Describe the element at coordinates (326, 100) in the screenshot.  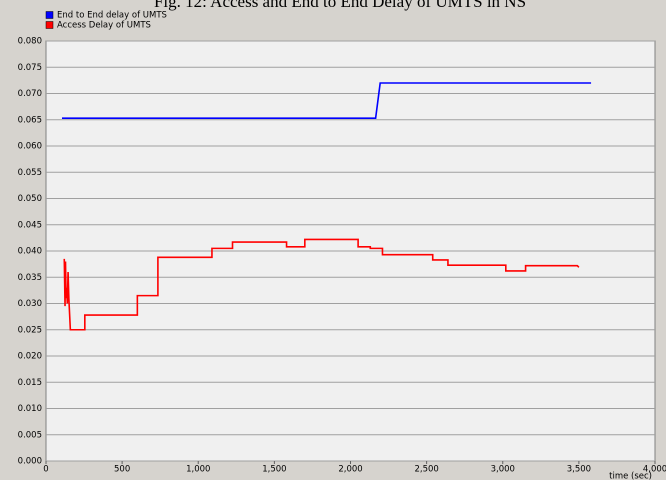
I see `series-line` at that location.